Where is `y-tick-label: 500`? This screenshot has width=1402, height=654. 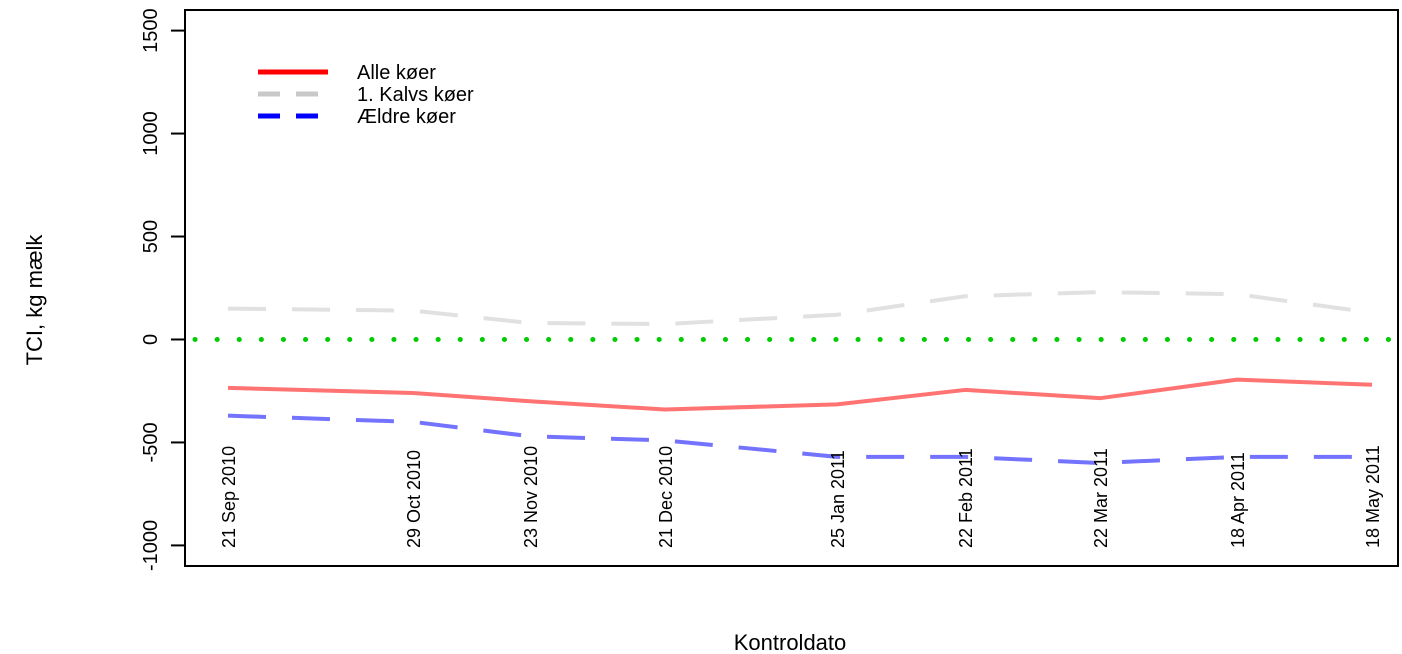 y-tick-label: 500 is located at coordinates (151, 236).